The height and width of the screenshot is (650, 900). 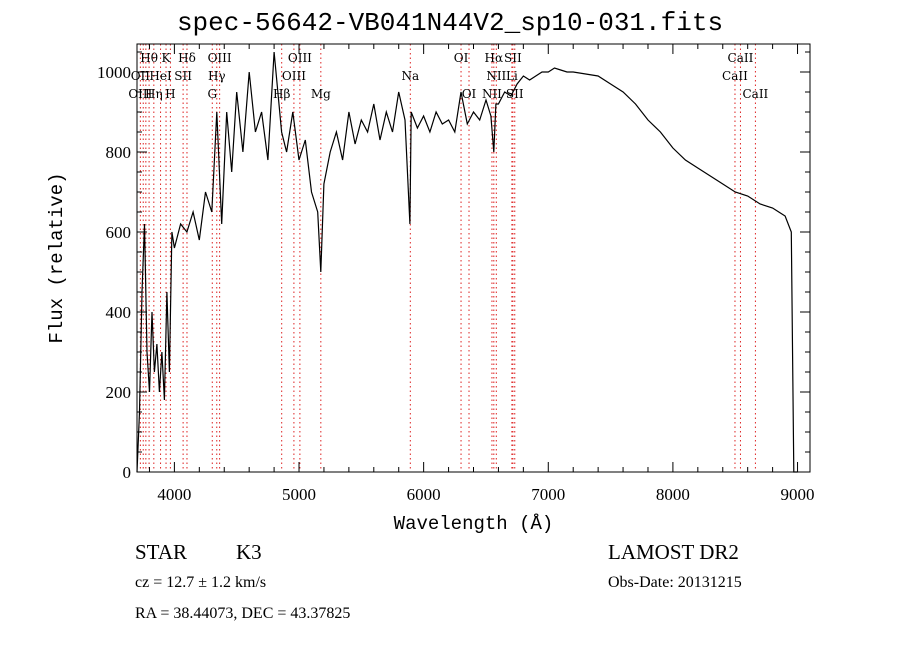 What do you see at coordinates (57, 257) in the screenshot?
I see `y-axis-label: Flux (relative)` at bounding box center [57, 257].